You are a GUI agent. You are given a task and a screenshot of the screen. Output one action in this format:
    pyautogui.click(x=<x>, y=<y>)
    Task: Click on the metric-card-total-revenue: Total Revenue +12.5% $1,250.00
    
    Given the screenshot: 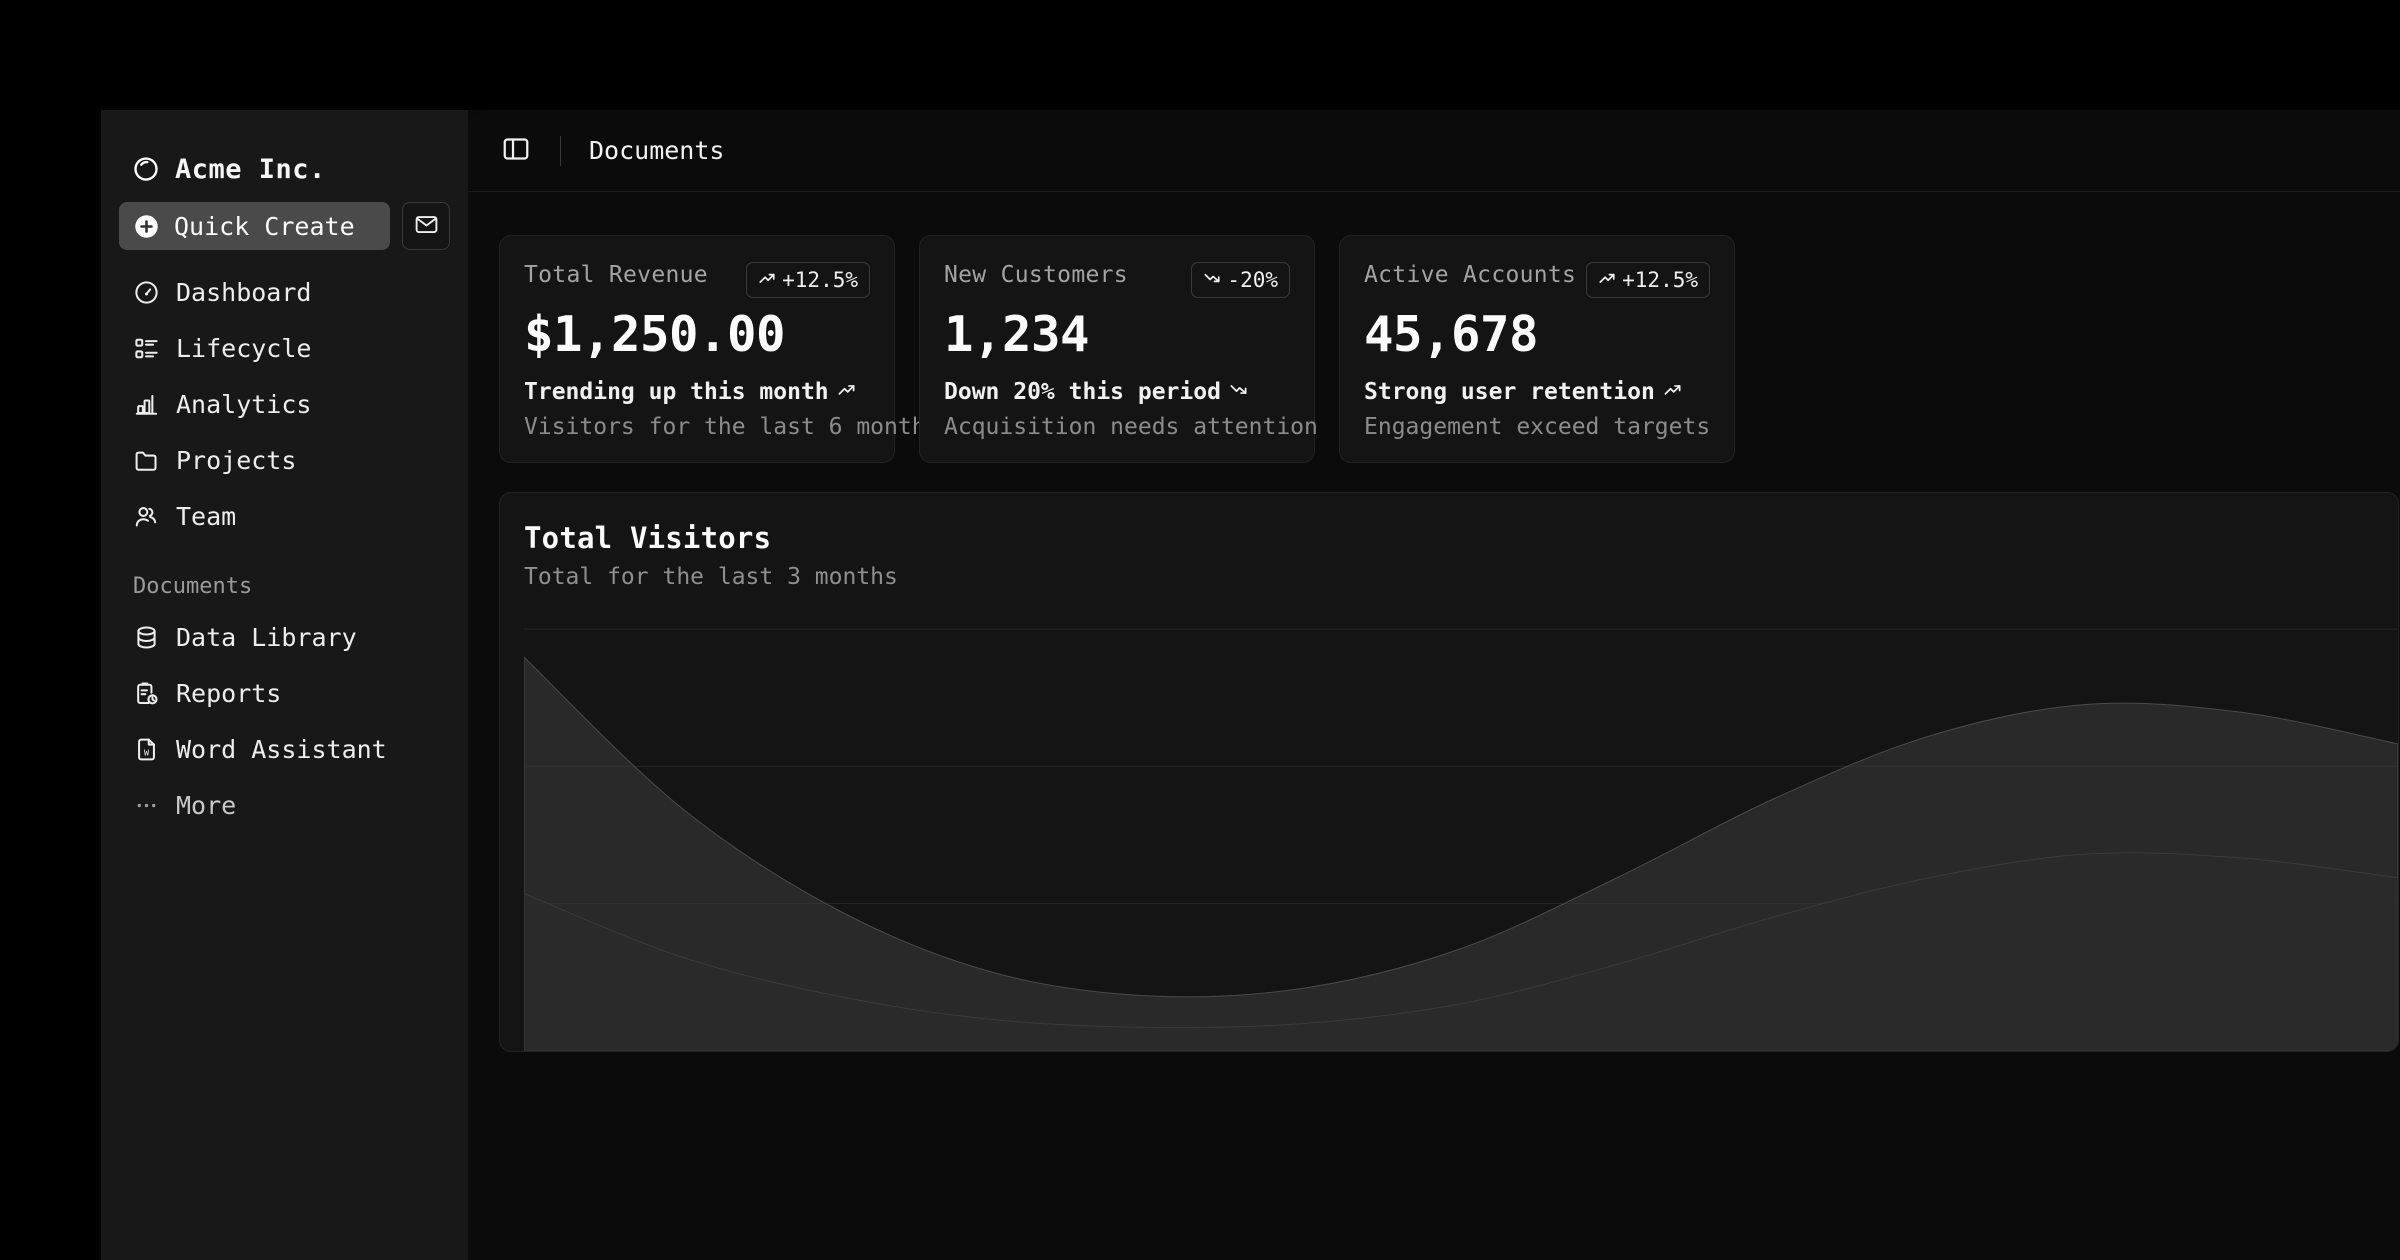 What is the action you would take?
    pyautogui.click(x=719, y=349)
    